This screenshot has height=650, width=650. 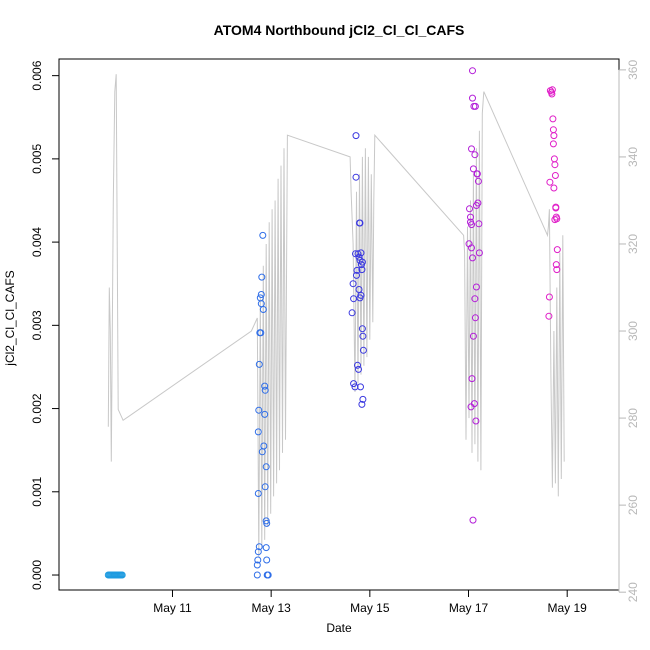 What do you see at coordinates (271, 608) in the screenshot?
I see `x-tick-label: May 13` at bounding box center [271, 608].